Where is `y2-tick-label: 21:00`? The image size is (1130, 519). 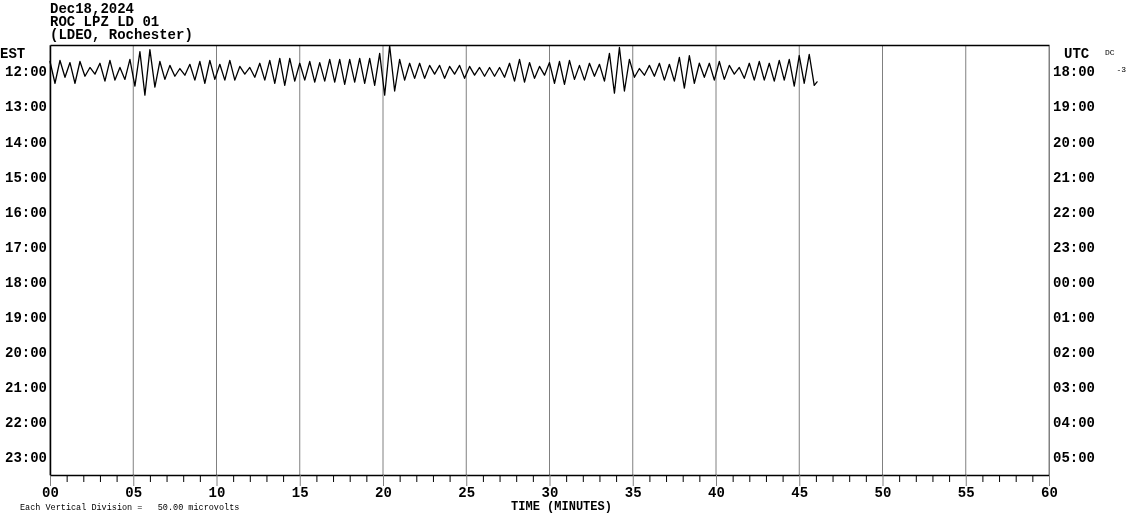 y2-tick-label: 21:00 is located at coordinates (1074, 177).